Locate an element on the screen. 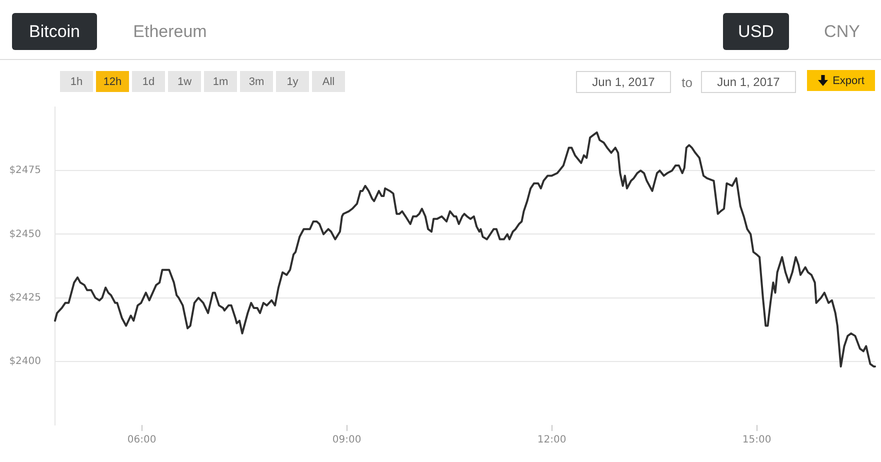 The width and height of the screenshot is (881, 462). tab-button: Bitcoin is located at coordinates (54, 31).